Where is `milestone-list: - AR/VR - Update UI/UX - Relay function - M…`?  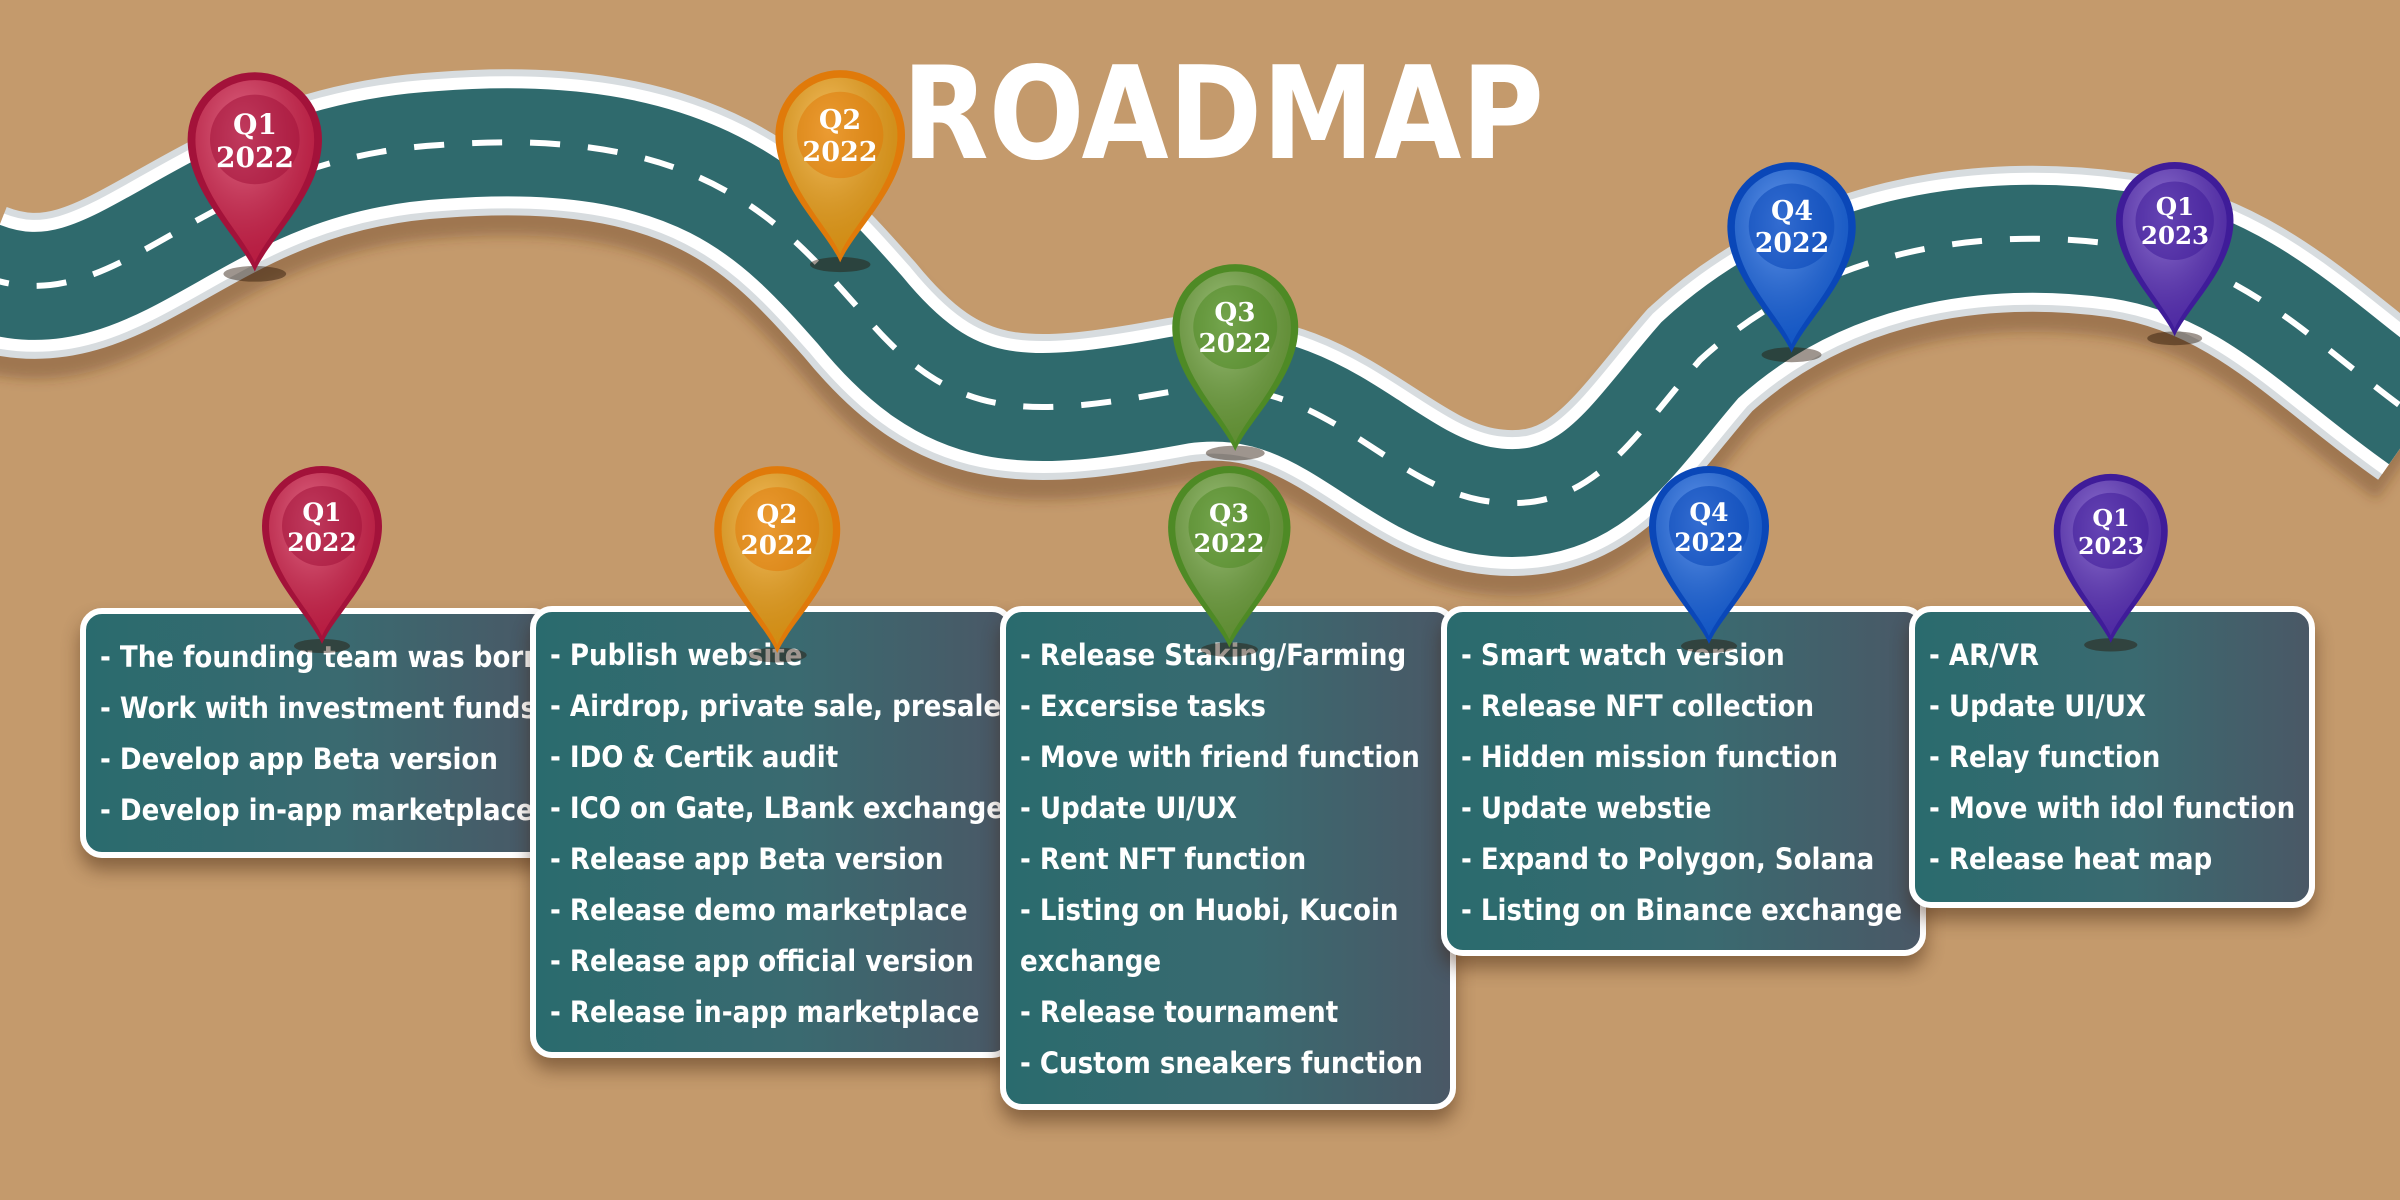
milestone-list: - AR/VR - Update UI/UX - Relay function - M… is located at coordinates (2112, 757).